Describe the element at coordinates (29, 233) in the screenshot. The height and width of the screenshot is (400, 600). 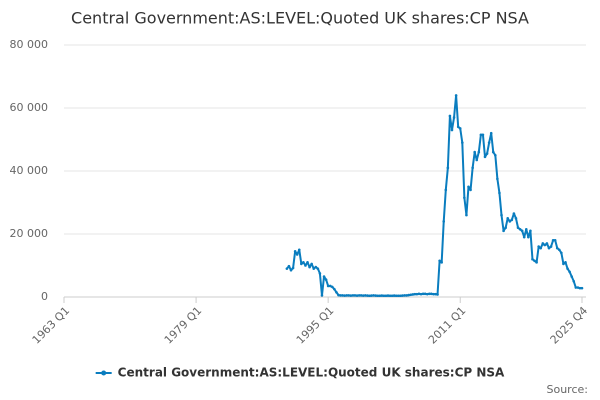
I see `y-tick-label: 20 000` at that location.